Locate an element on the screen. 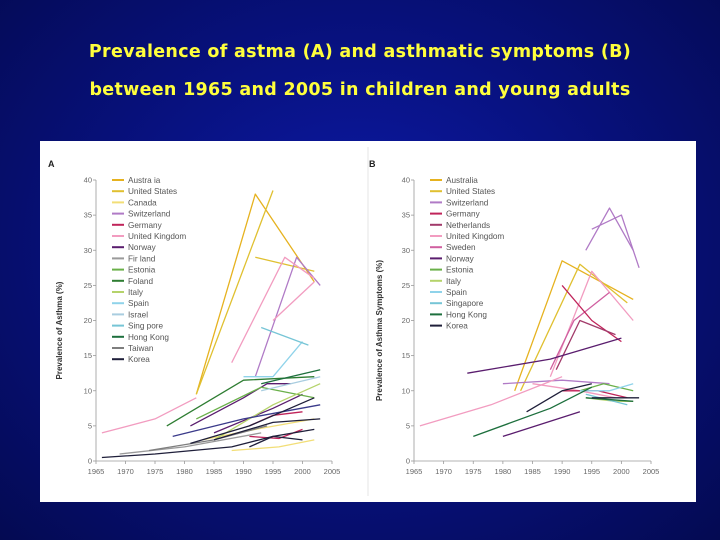 Image resolution: width=720 pixels, height=540 pixels. panel-a-y-tick-label: 20 is located at coordinates (88, 320).